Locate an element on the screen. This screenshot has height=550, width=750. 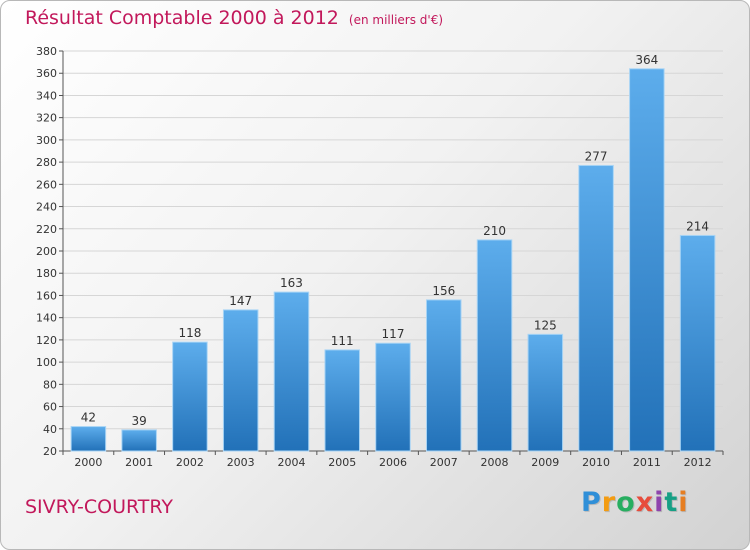
y-tick-label: 260 is located at coordinates (46, 184).